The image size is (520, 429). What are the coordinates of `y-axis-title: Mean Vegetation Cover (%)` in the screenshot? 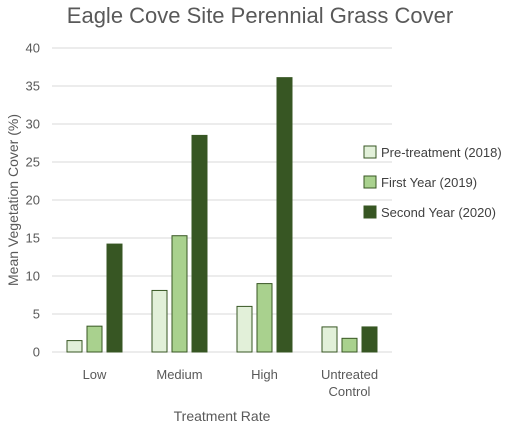 It's located at (13, 200).